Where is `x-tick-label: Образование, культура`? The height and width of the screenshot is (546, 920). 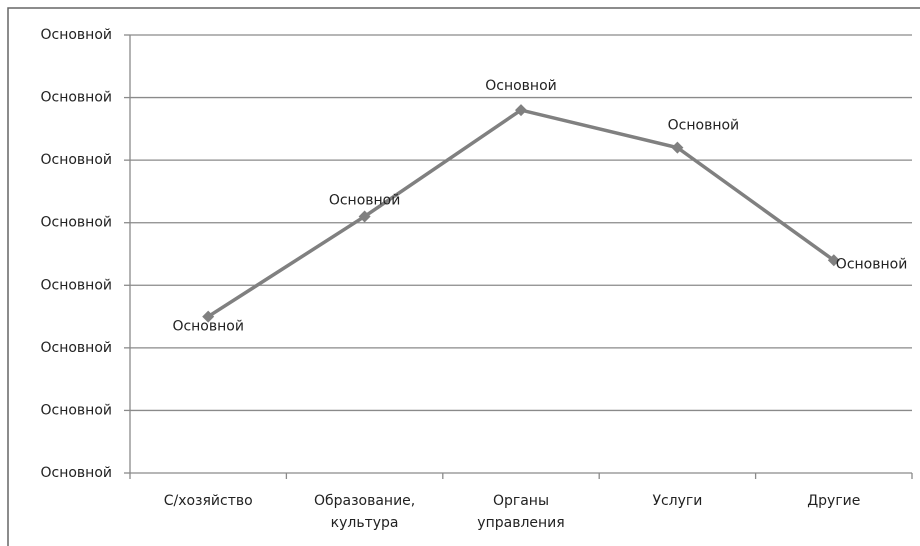 x-tick-label: Образование, культура is located at coordinates (364, 512).